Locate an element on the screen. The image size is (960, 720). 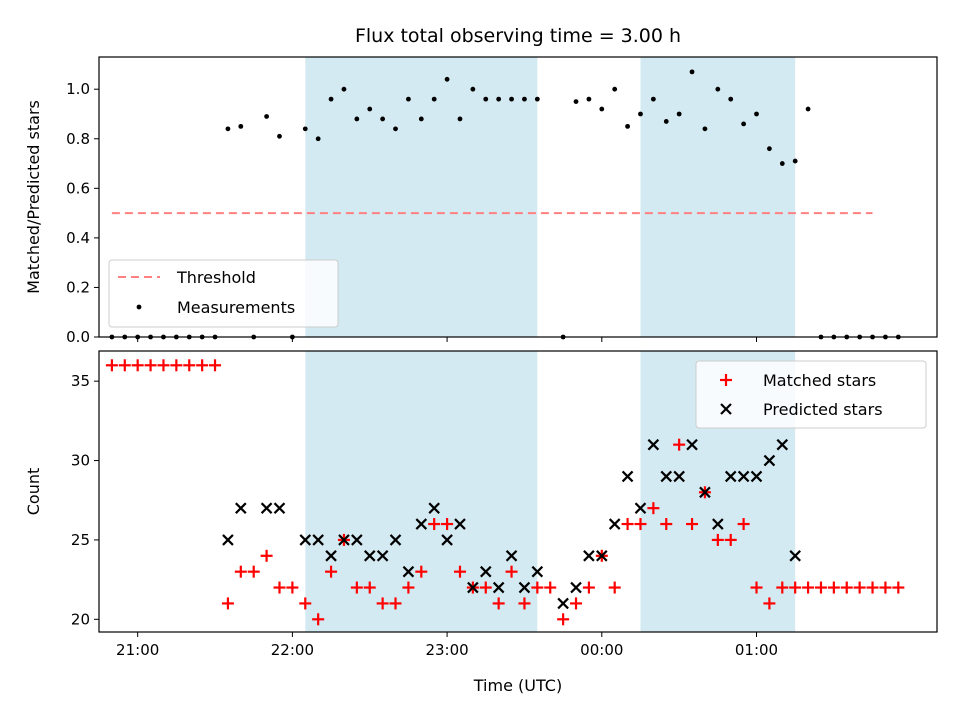
legend-x-marker-b is located at coordinates (726, 409).